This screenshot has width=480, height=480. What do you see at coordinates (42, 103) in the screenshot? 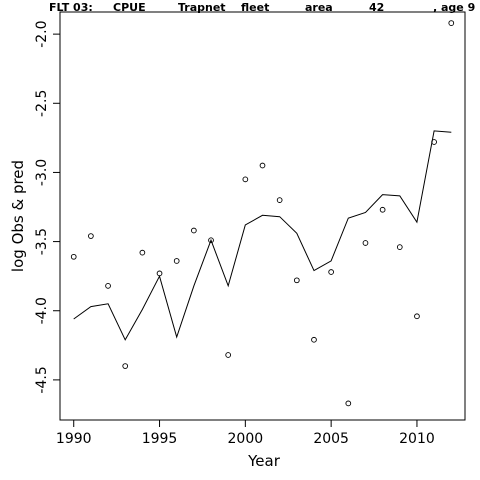
I see `y-tick-label: -2.5` at bounding box center [42, 103].